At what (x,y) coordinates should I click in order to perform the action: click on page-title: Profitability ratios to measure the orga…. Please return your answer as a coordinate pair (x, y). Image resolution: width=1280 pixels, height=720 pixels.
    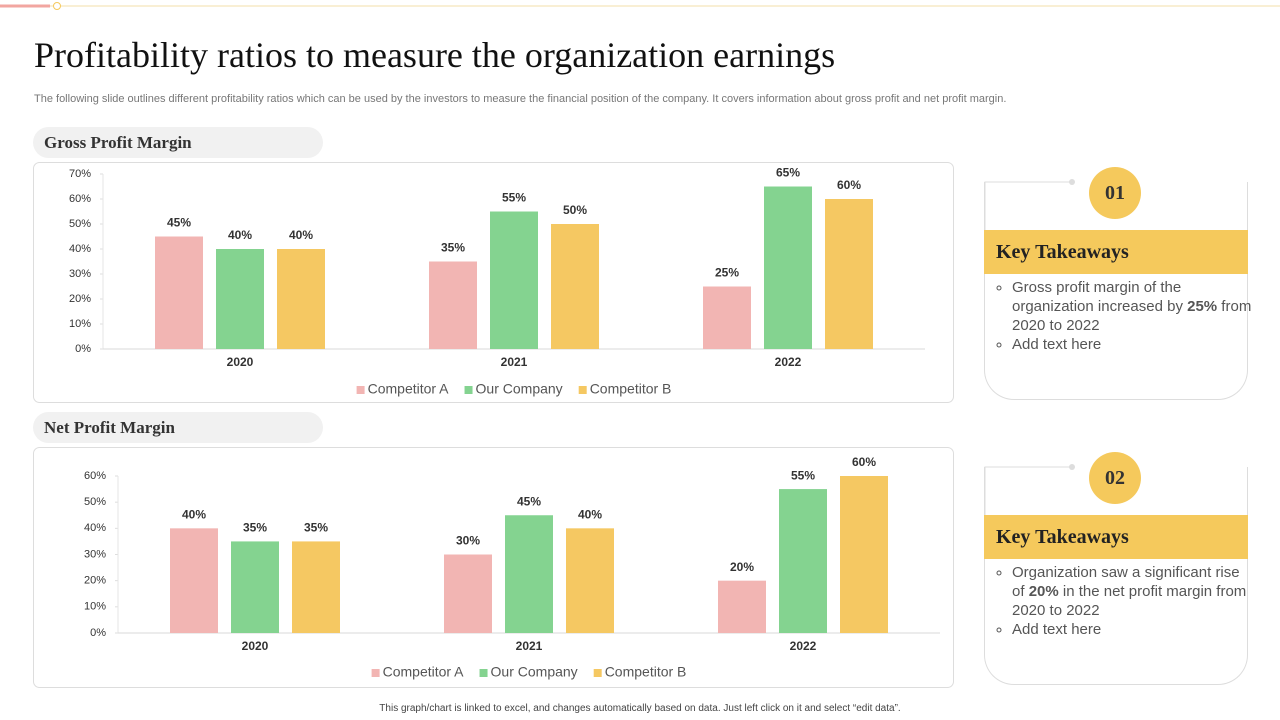
    Looking at the image, I should click on (435, 55).